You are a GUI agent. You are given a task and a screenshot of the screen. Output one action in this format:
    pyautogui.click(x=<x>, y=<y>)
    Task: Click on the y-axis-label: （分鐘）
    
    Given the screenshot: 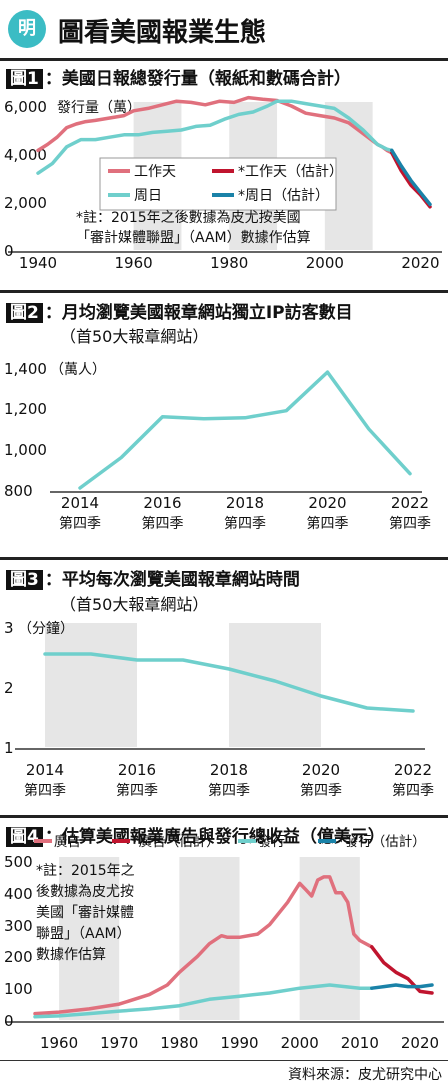 What is the action you would take?
    pyautogui.click(x=46, y=628)
    